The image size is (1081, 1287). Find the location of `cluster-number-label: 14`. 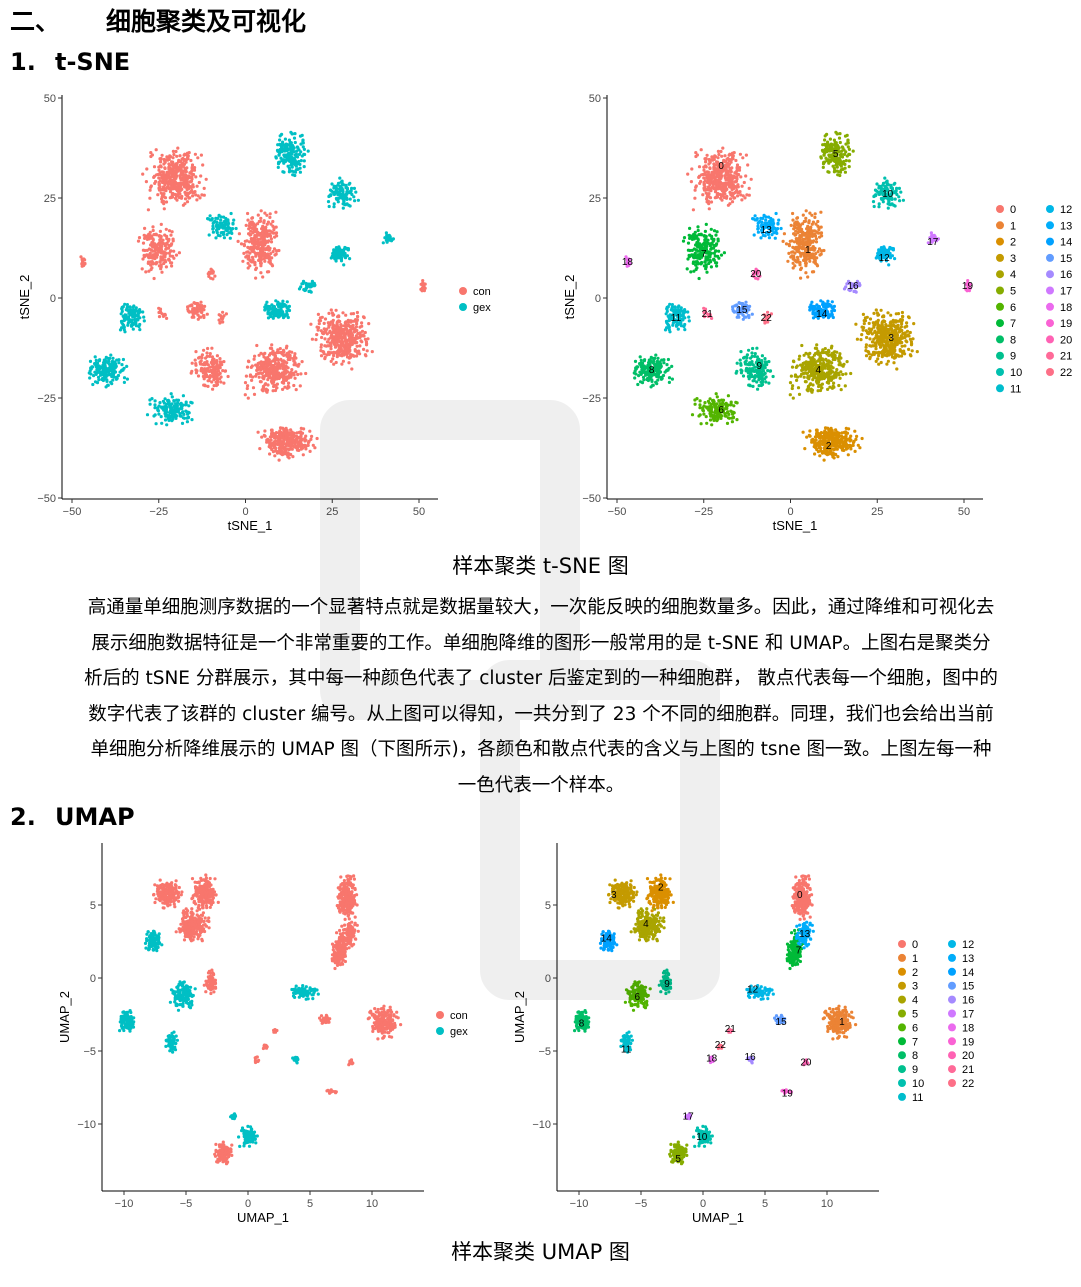

cluster-number-label: 14 is located at coordinates (822, 314).